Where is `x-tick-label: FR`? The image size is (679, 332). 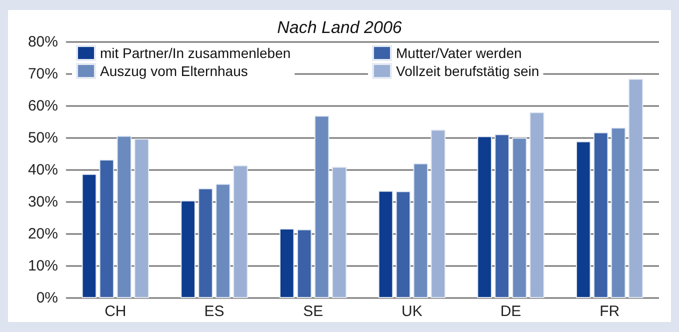 x-tick-label: FR is located at coordinates (610, 311).